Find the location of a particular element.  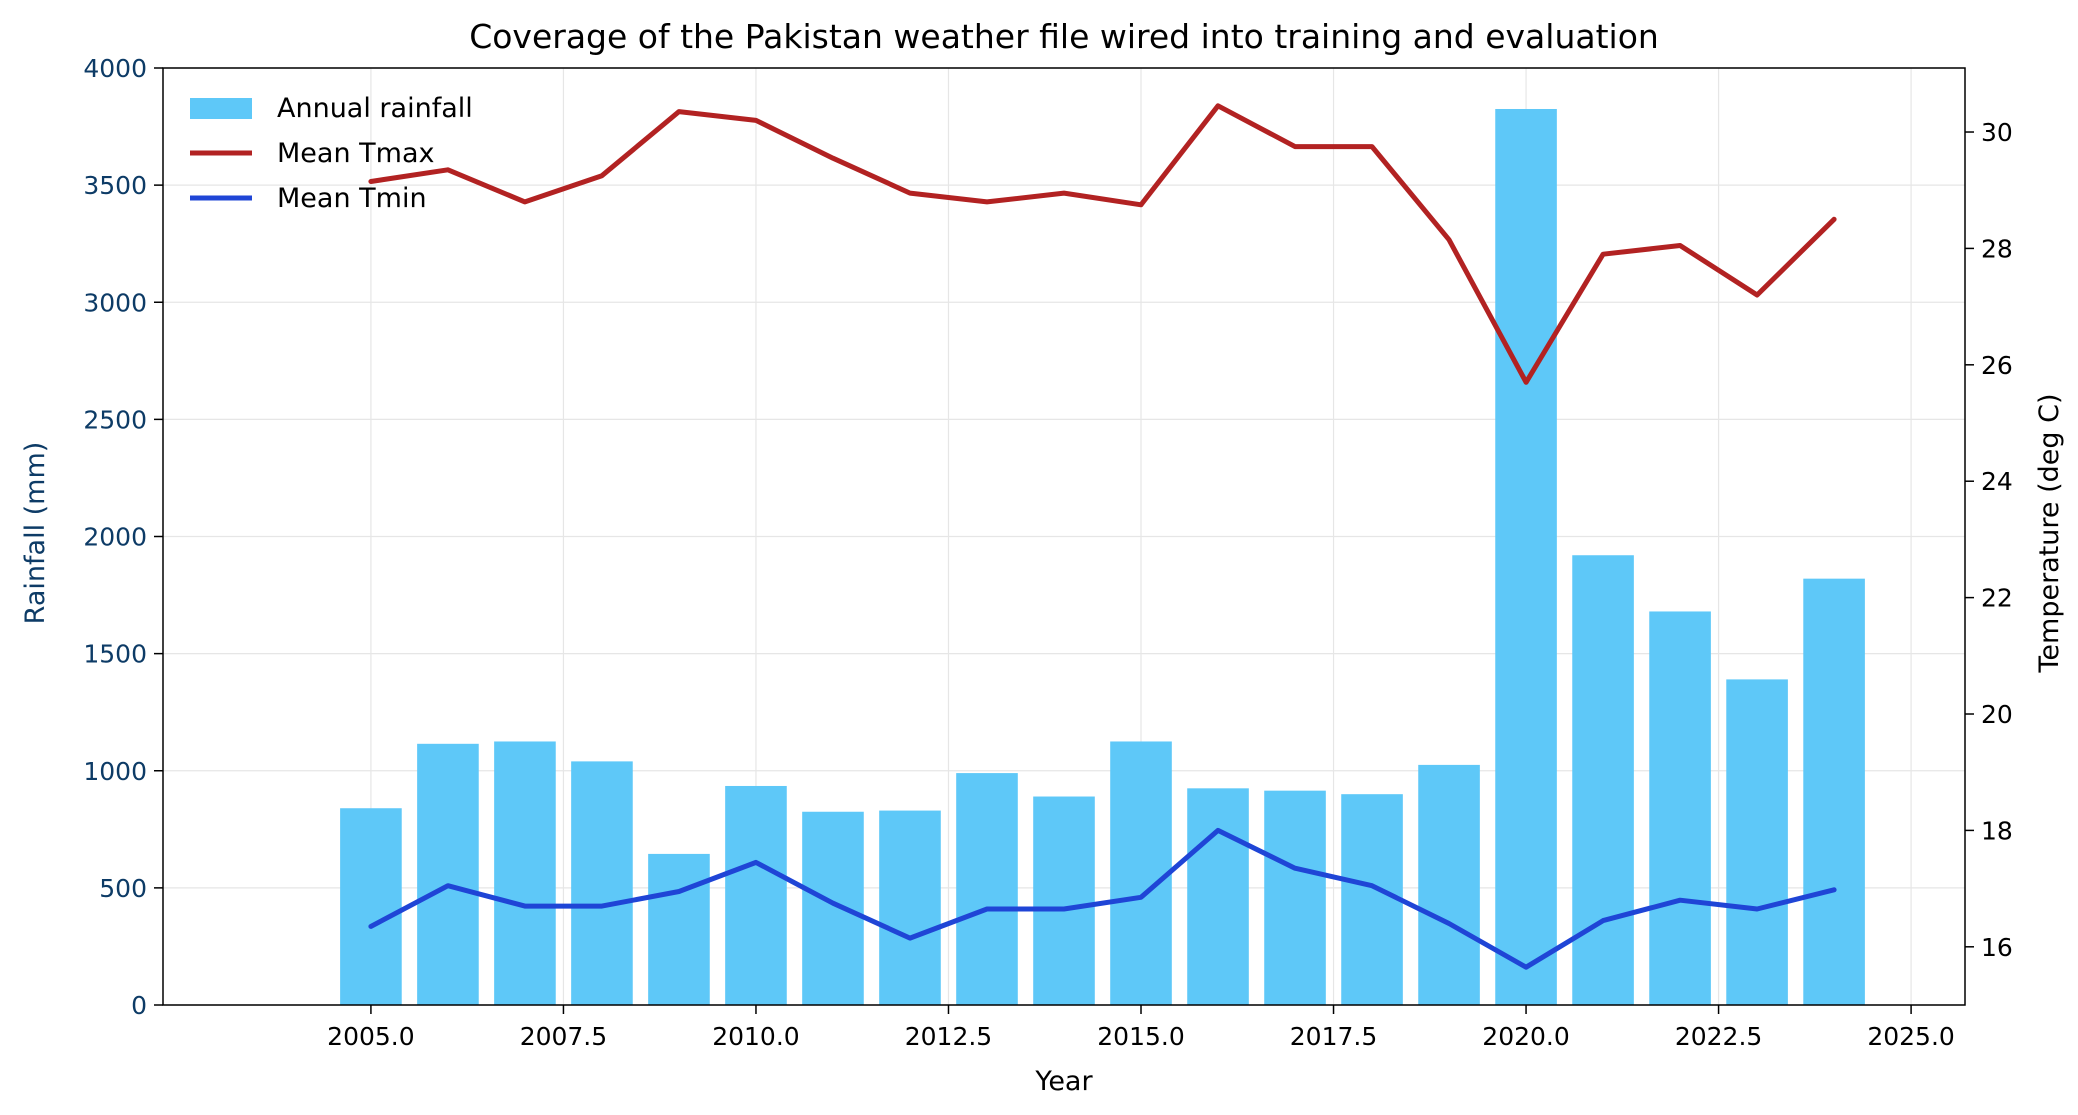

bar-2015 is located at coordinates (1141, 873).